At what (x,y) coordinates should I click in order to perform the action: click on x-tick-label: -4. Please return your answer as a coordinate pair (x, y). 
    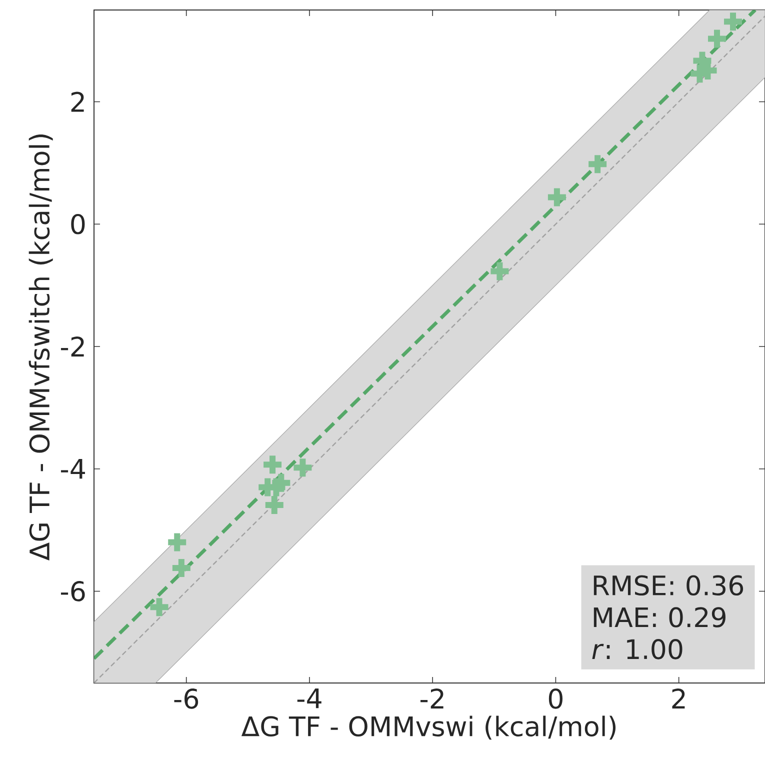
    Looking at the image, I should click on (309, 698).